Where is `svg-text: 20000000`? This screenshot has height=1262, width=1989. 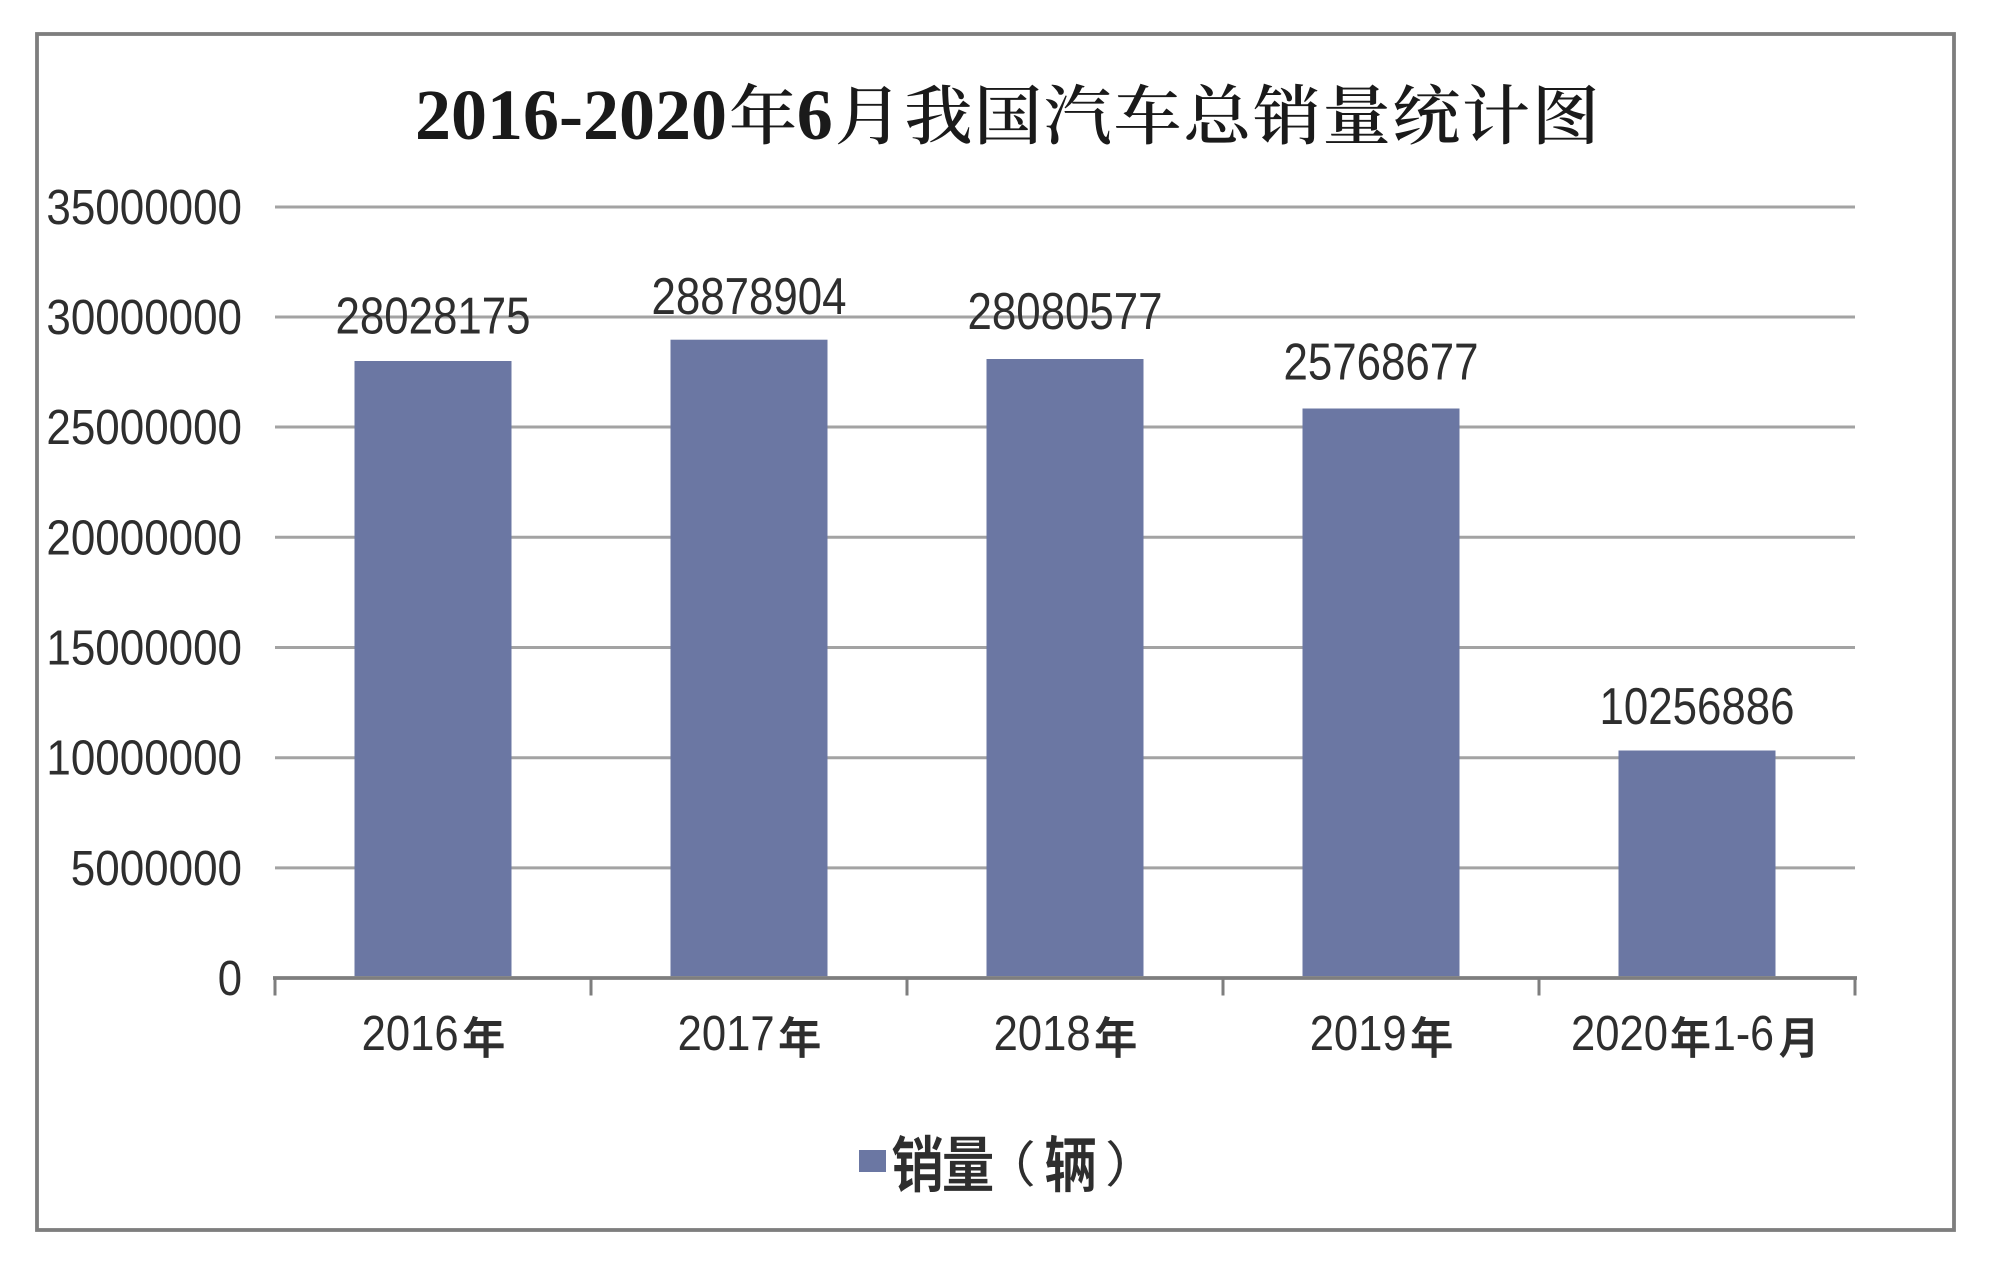
svg-text: 20000000 is located at coordinates (144, 538).